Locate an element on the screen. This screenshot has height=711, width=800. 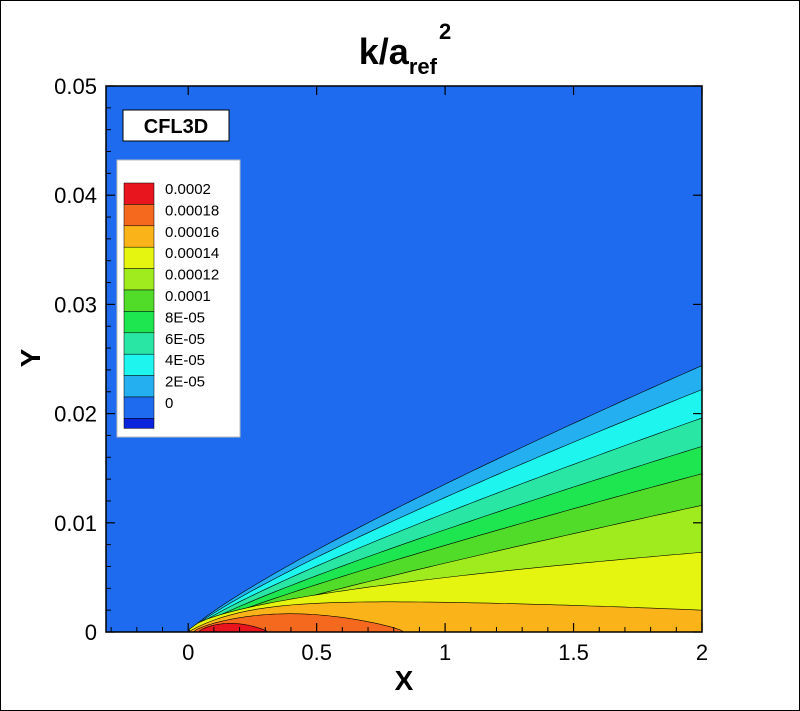
x-tick-label: 1.5 is located at coordinates (573, 652).